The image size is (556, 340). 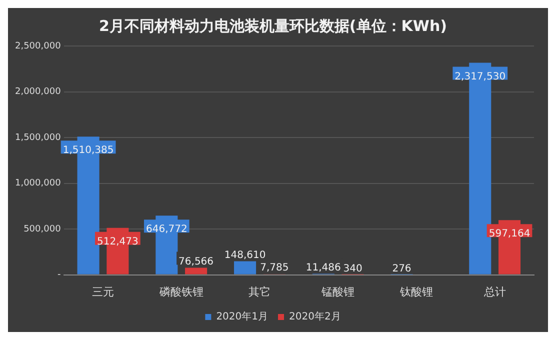 I want to click on data-label: 512,473, so click(x=117, y=242).